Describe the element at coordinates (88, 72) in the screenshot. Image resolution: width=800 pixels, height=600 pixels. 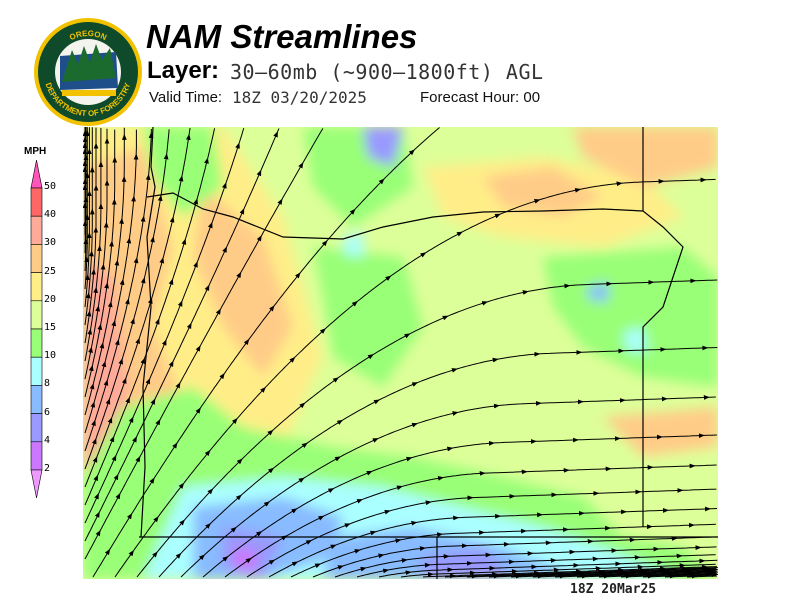
I see `oregon-department-of-forestry-logo: OREGON DEPARTMENT OF FORESTRY` at that location.